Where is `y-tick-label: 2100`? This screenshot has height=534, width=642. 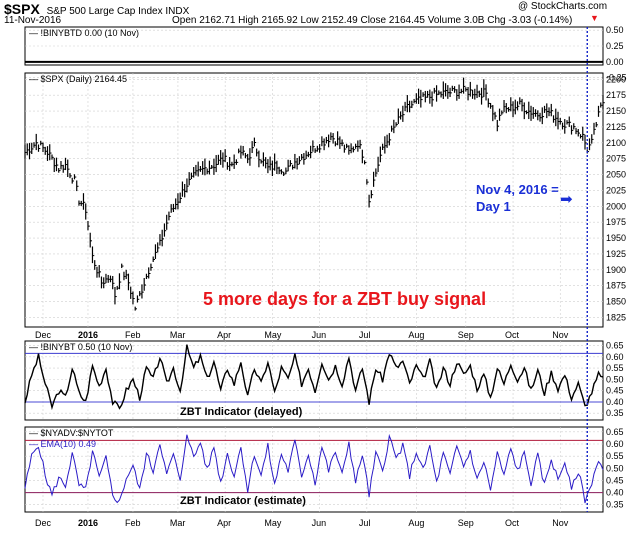 y-tick-label: 2100 is located at coordinates (616, 143).